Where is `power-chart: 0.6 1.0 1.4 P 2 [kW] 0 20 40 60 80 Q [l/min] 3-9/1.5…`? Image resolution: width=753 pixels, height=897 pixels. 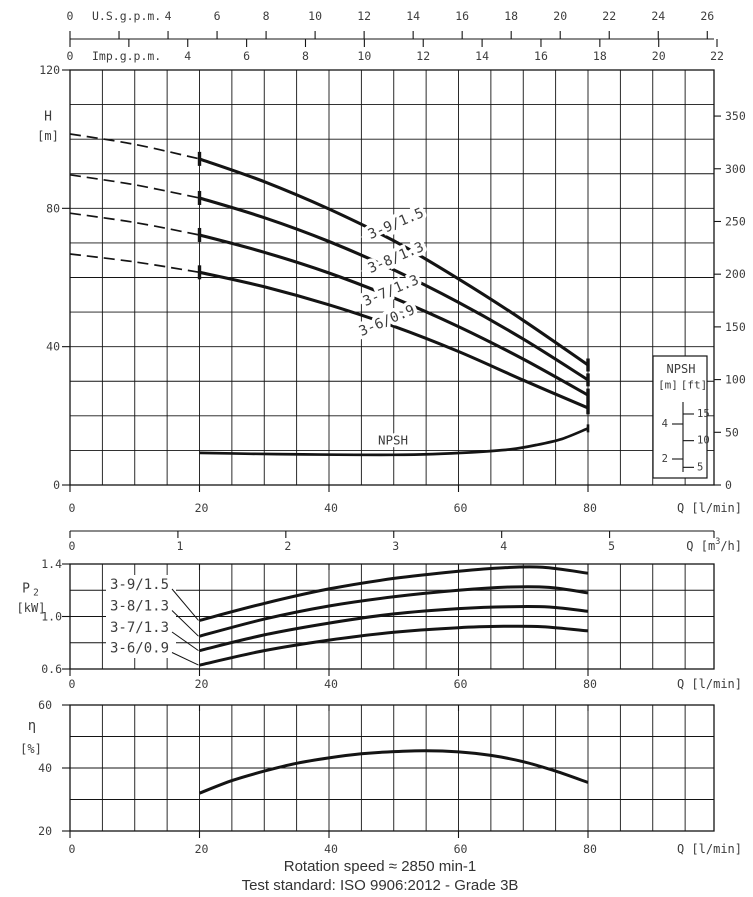 power-chart: 0.6 1.0 1.4 P 2 [kW] 0 20 40 60 80 Q [l/min] 3-9/1.5… is located at coordinates (379, 624).